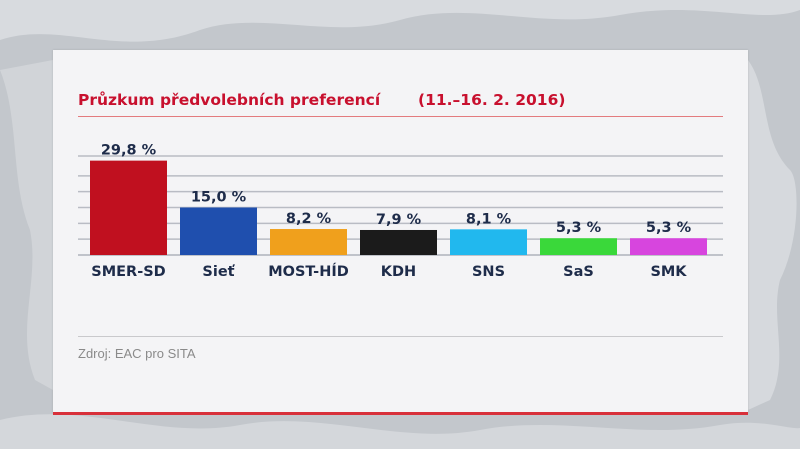  I want to click on bar-kdh, so click(398, 242).